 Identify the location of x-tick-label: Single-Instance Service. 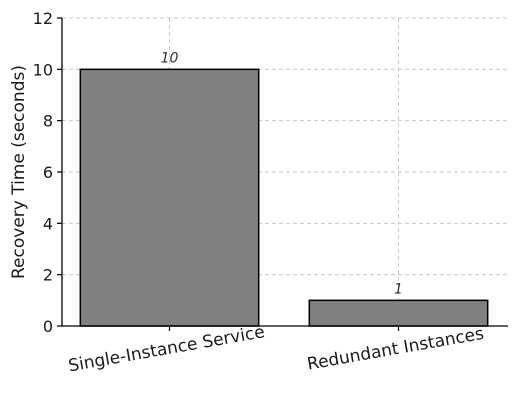
(166, 349).